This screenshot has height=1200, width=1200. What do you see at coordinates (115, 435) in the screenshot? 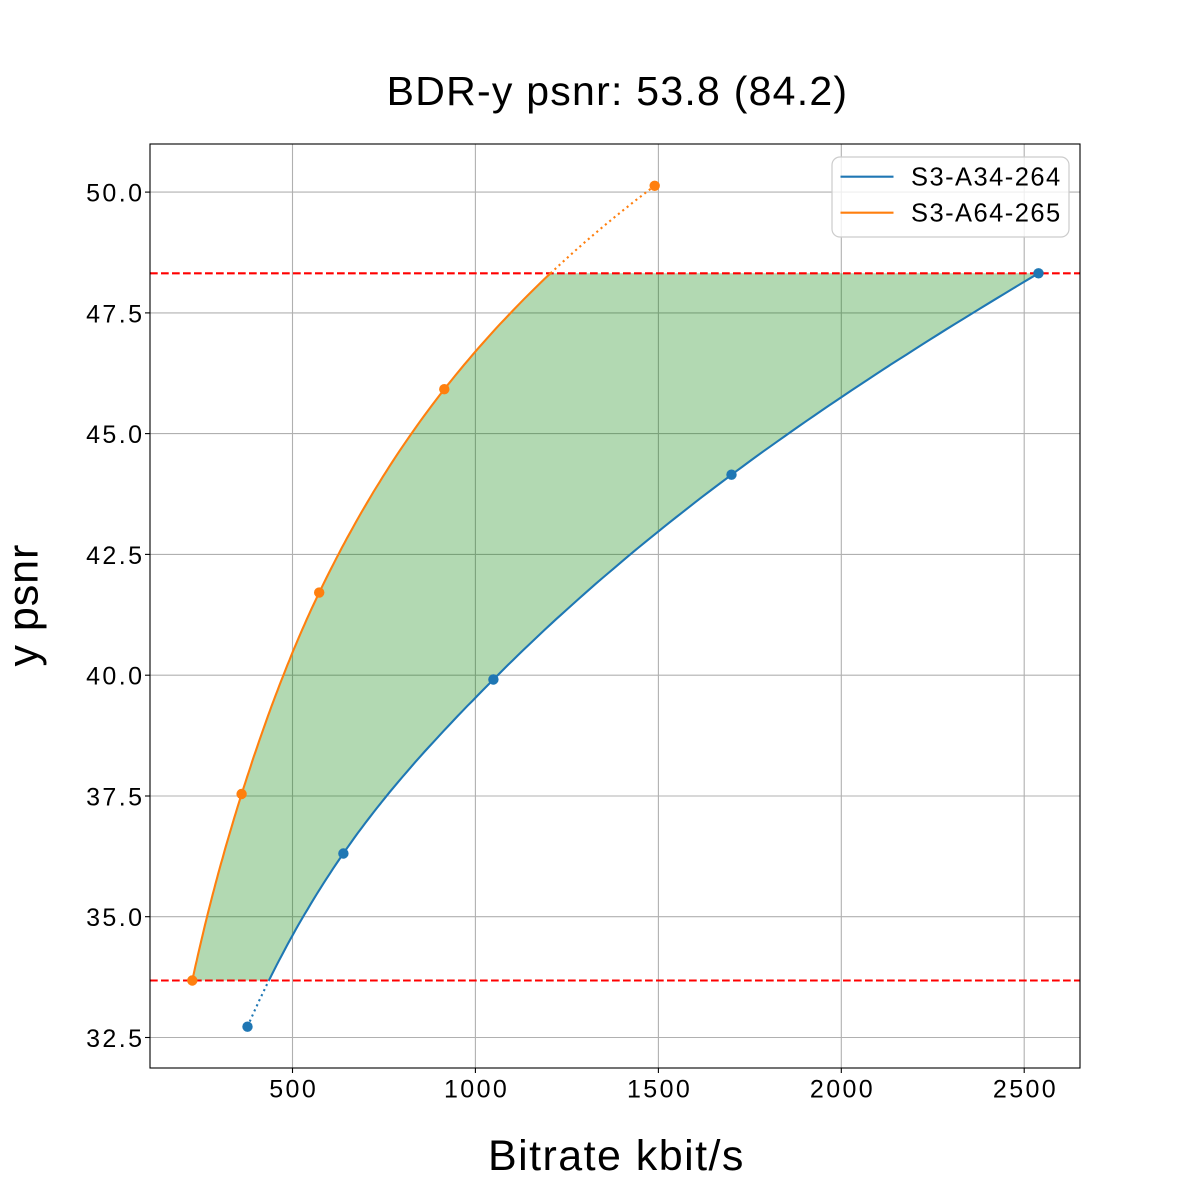
I see `svg-text: 45.0` at bounding box center [115, 435].